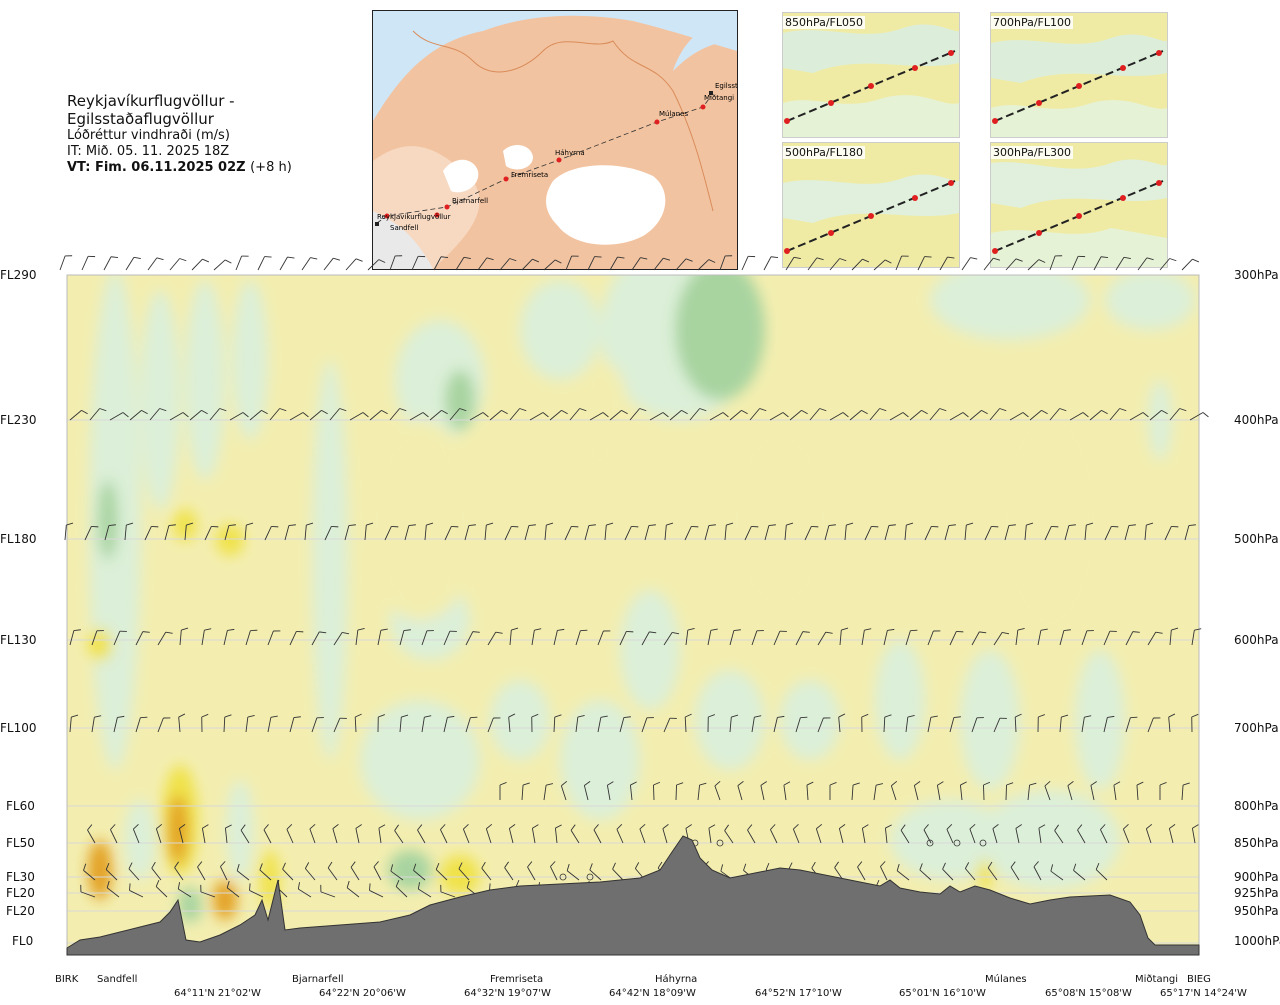  What do you see at coordinates (871, 205) in the screenshot?
I see `inset-500hpa: 500hPa/FL180` at bounding box center [871, 205].